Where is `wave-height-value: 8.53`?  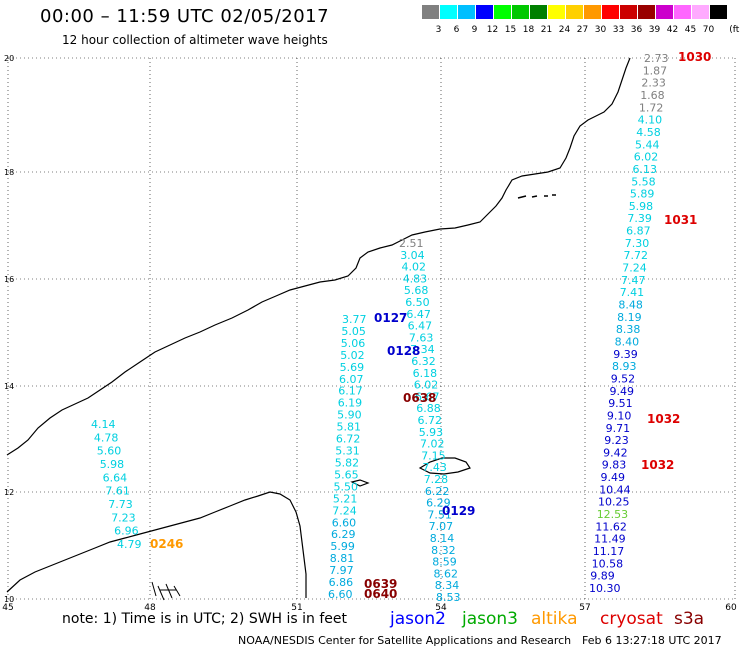
wave-height-value: 8.53 is located at coordinates (448, 597).